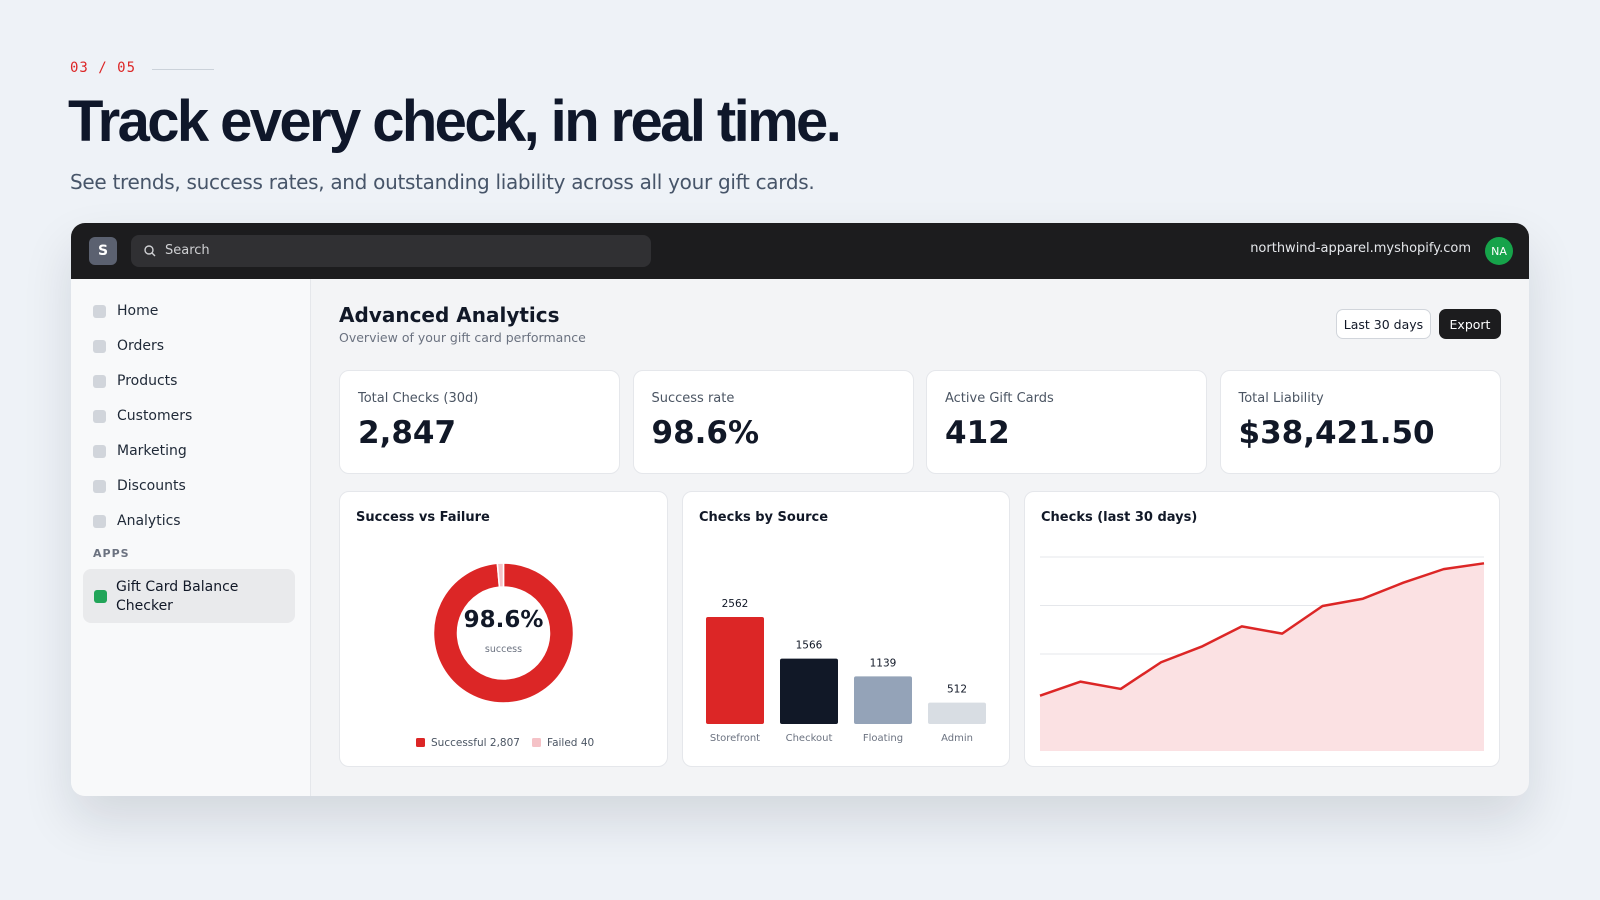  What do you see at coordinates (809, 646) in the screenshot?
I see `bar-value-label: 1566` at bounding box center [809, 646].